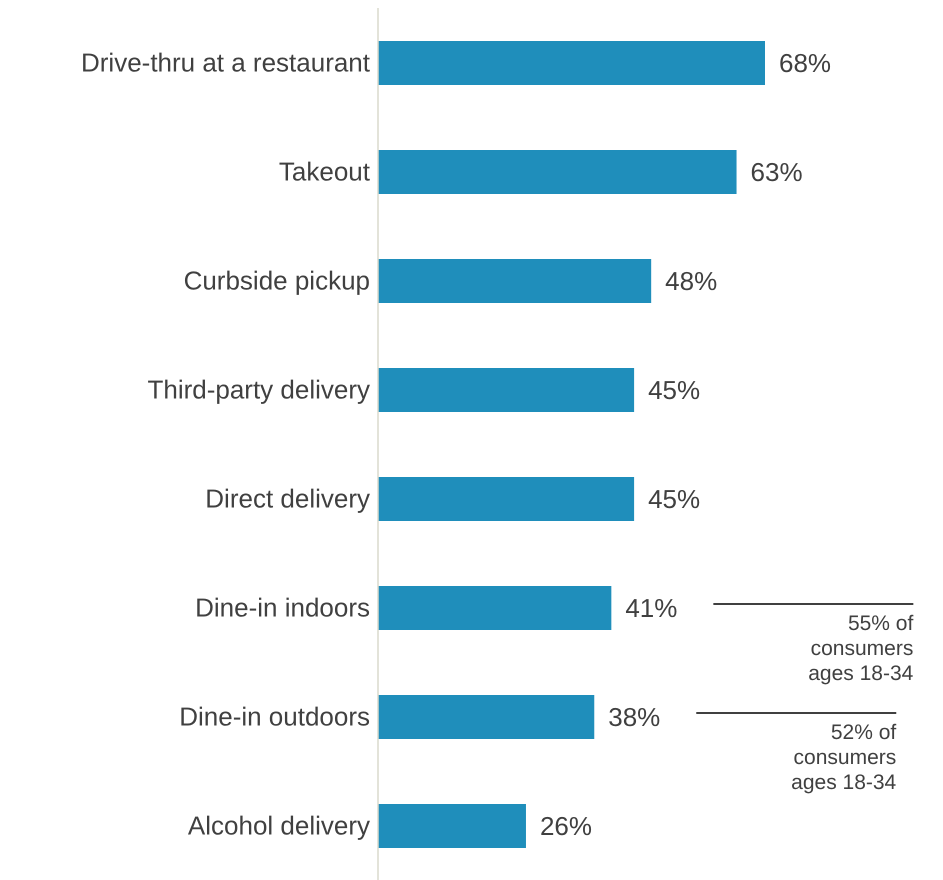  Describe the element at coordinates (279, 825) in the screenshot. I see `y-tick-label: Alcohol delivery` at that location.